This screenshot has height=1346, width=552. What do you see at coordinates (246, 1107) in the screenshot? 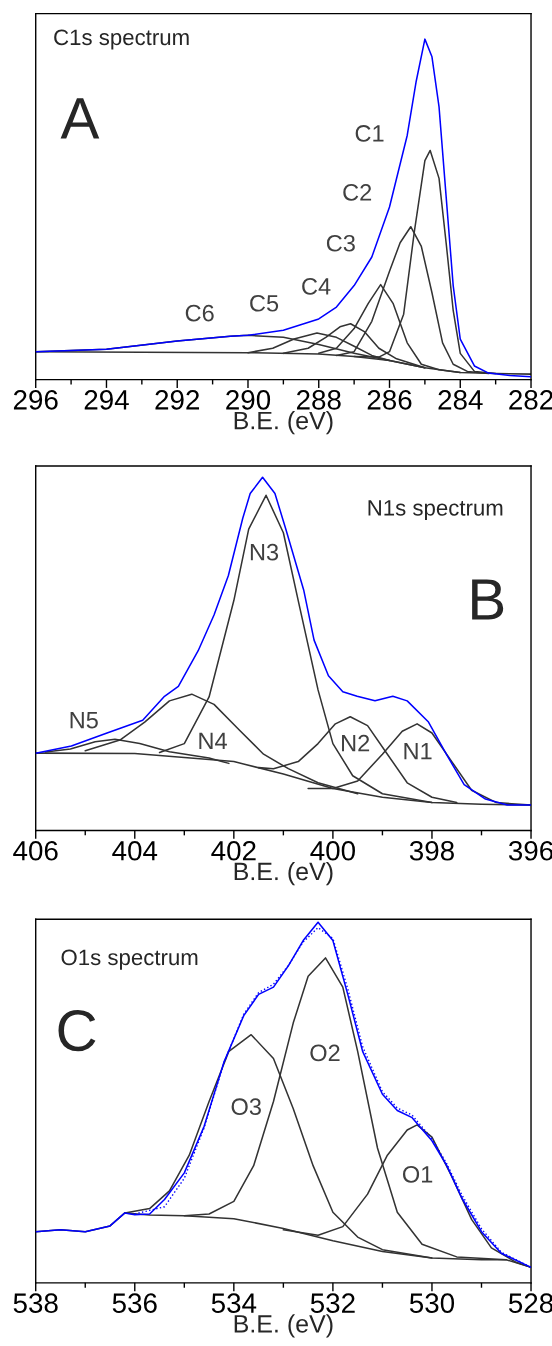
I see `annotation: O3` at bounding box center [246, 1107].